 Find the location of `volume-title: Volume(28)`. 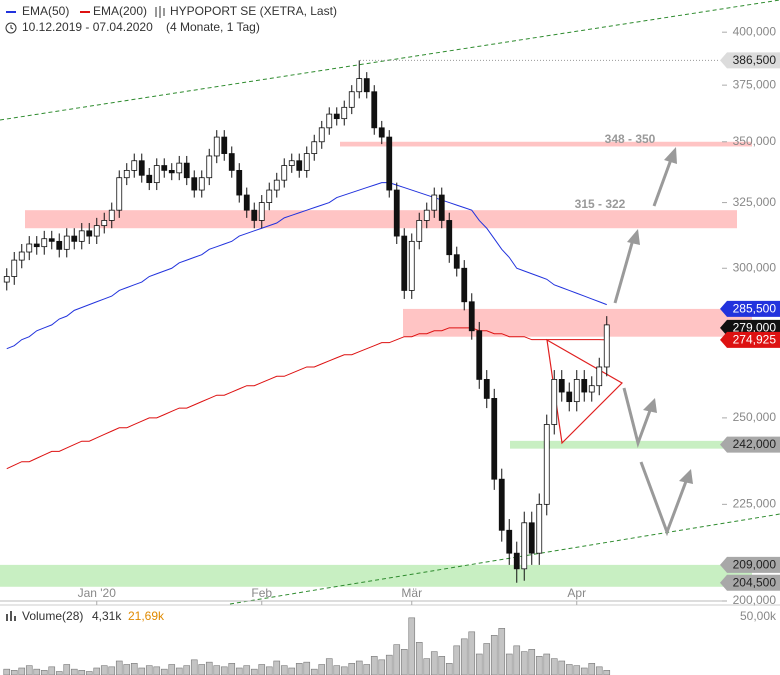

volume-title: Volume(28) is located at coordinates (52, 616).